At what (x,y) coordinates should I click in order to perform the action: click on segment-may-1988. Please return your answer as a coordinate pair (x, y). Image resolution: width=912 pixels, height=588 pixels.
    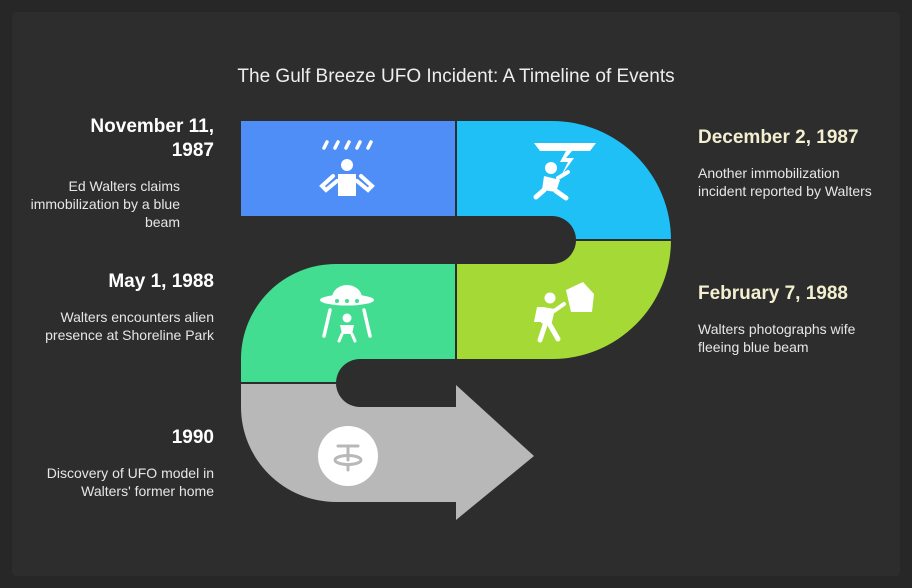
    Looking at the image, I should click on (348, 323).